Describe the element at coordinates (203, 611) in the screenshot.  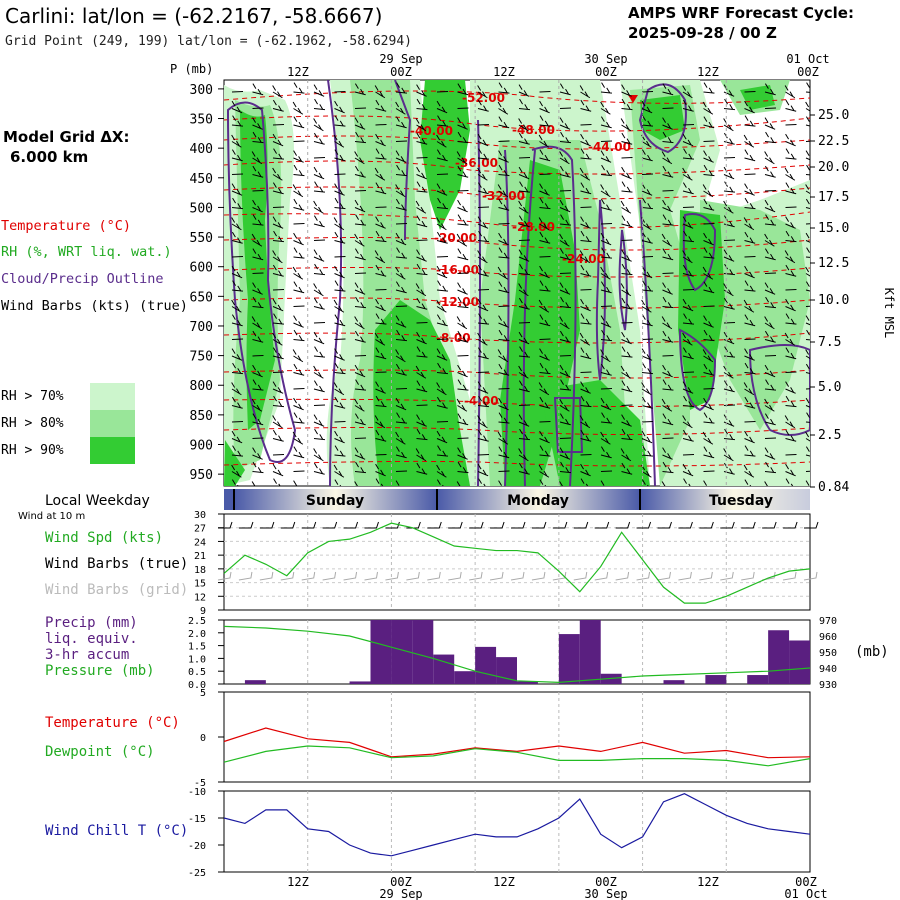
I see `wind-speed-tick: 9` at that location.